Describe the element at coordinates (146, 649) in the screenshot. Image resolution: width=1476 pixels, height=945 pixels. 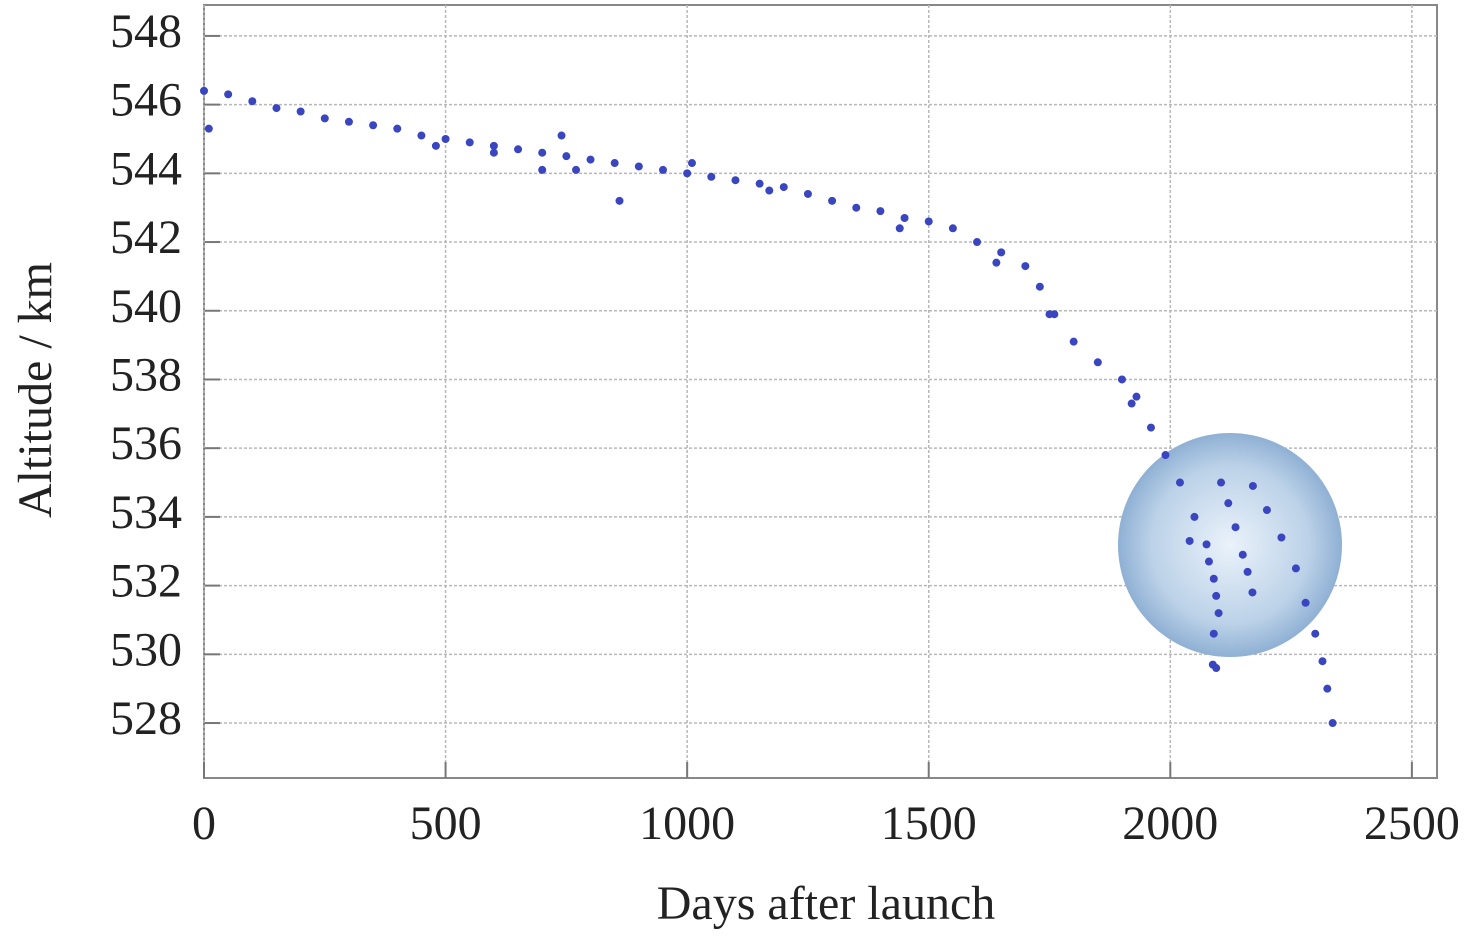
I see `y-tick-label: 530` at that location.